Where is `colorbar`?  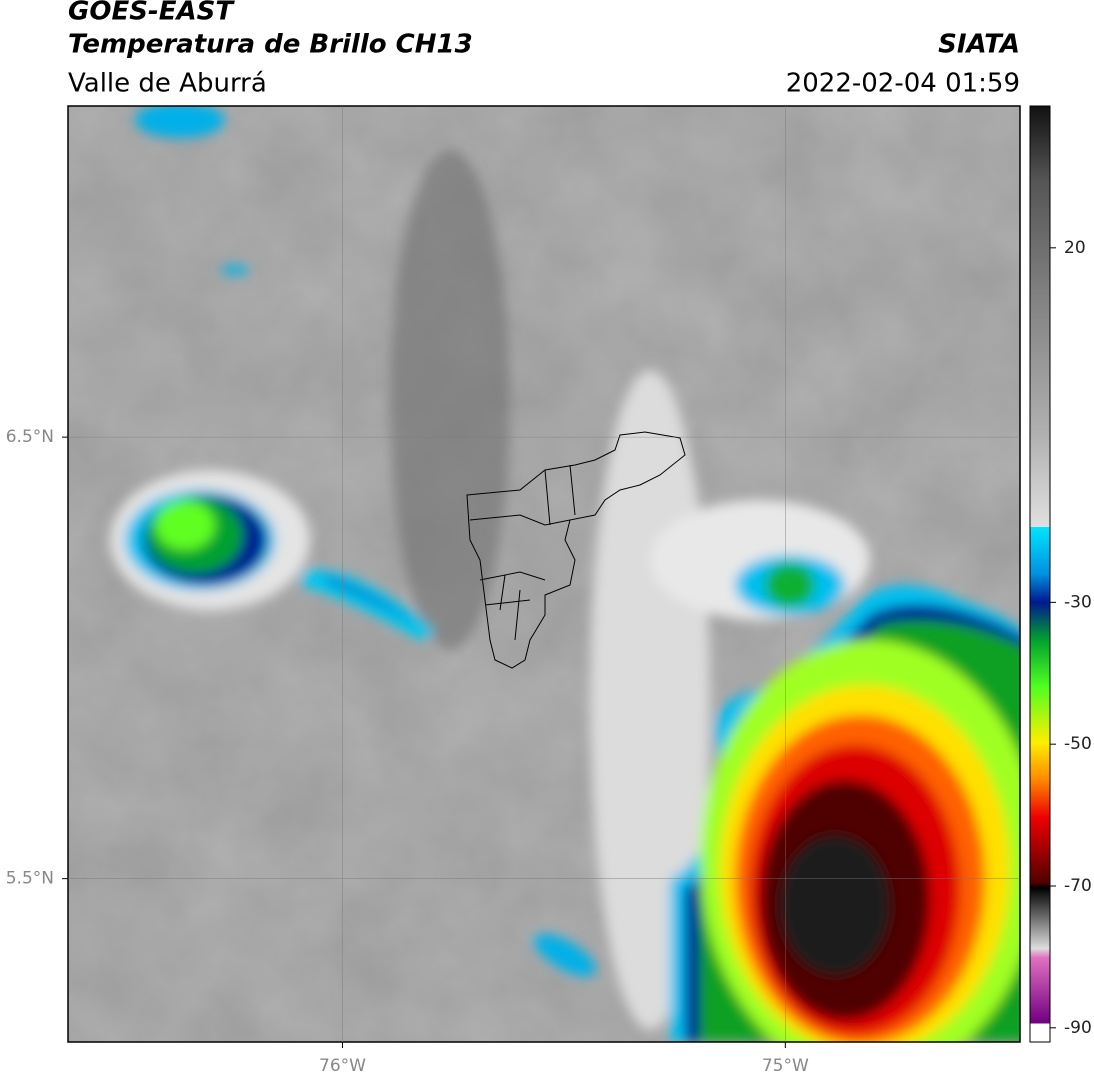 colorbar is located at coordinates (1040, 574).